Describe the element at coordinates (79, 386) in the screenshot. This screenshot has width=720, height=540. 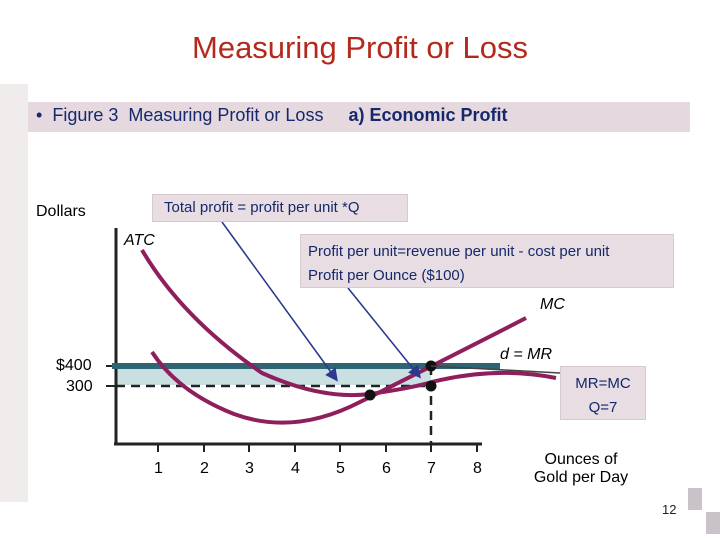
I see `y-tick-label: 300` at that location.